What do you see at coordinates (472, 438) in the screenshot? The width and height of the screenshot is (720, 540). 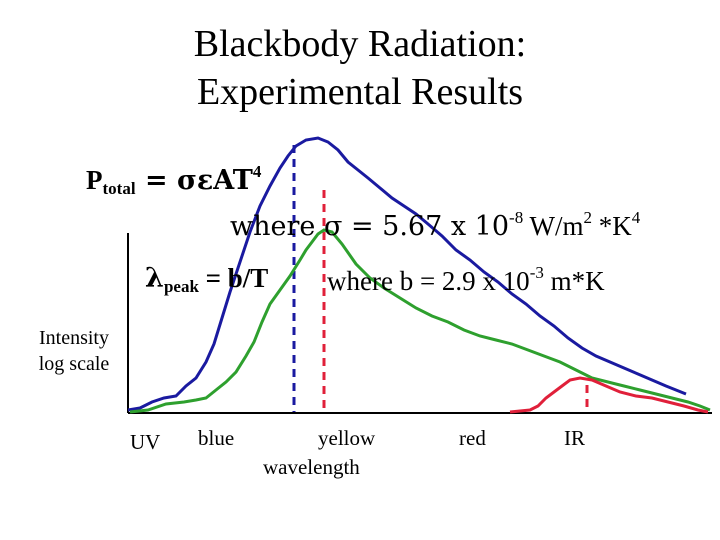 I see `region-label-red: red` at bounding box center [472, 438].